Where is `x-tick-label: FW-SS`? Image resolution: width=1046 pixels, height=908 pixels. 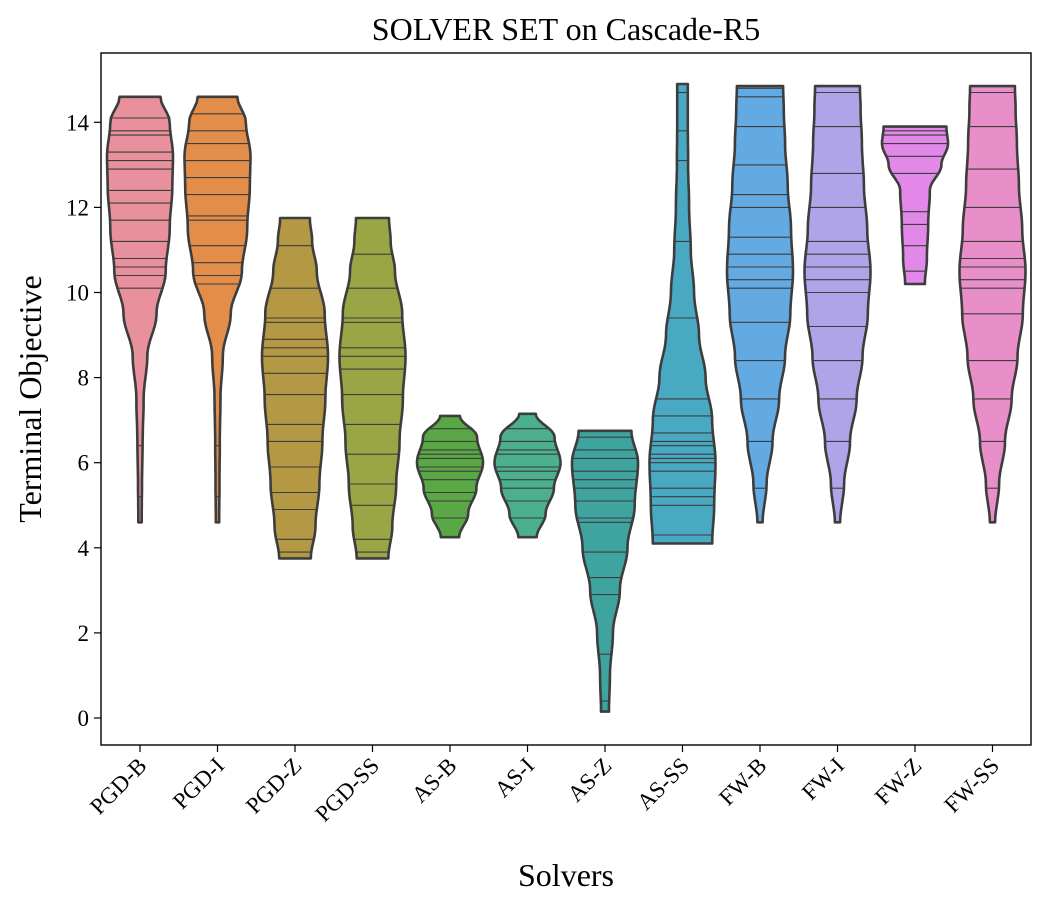
x-tick-label: FW-SS is located at coordinates (971, 785).